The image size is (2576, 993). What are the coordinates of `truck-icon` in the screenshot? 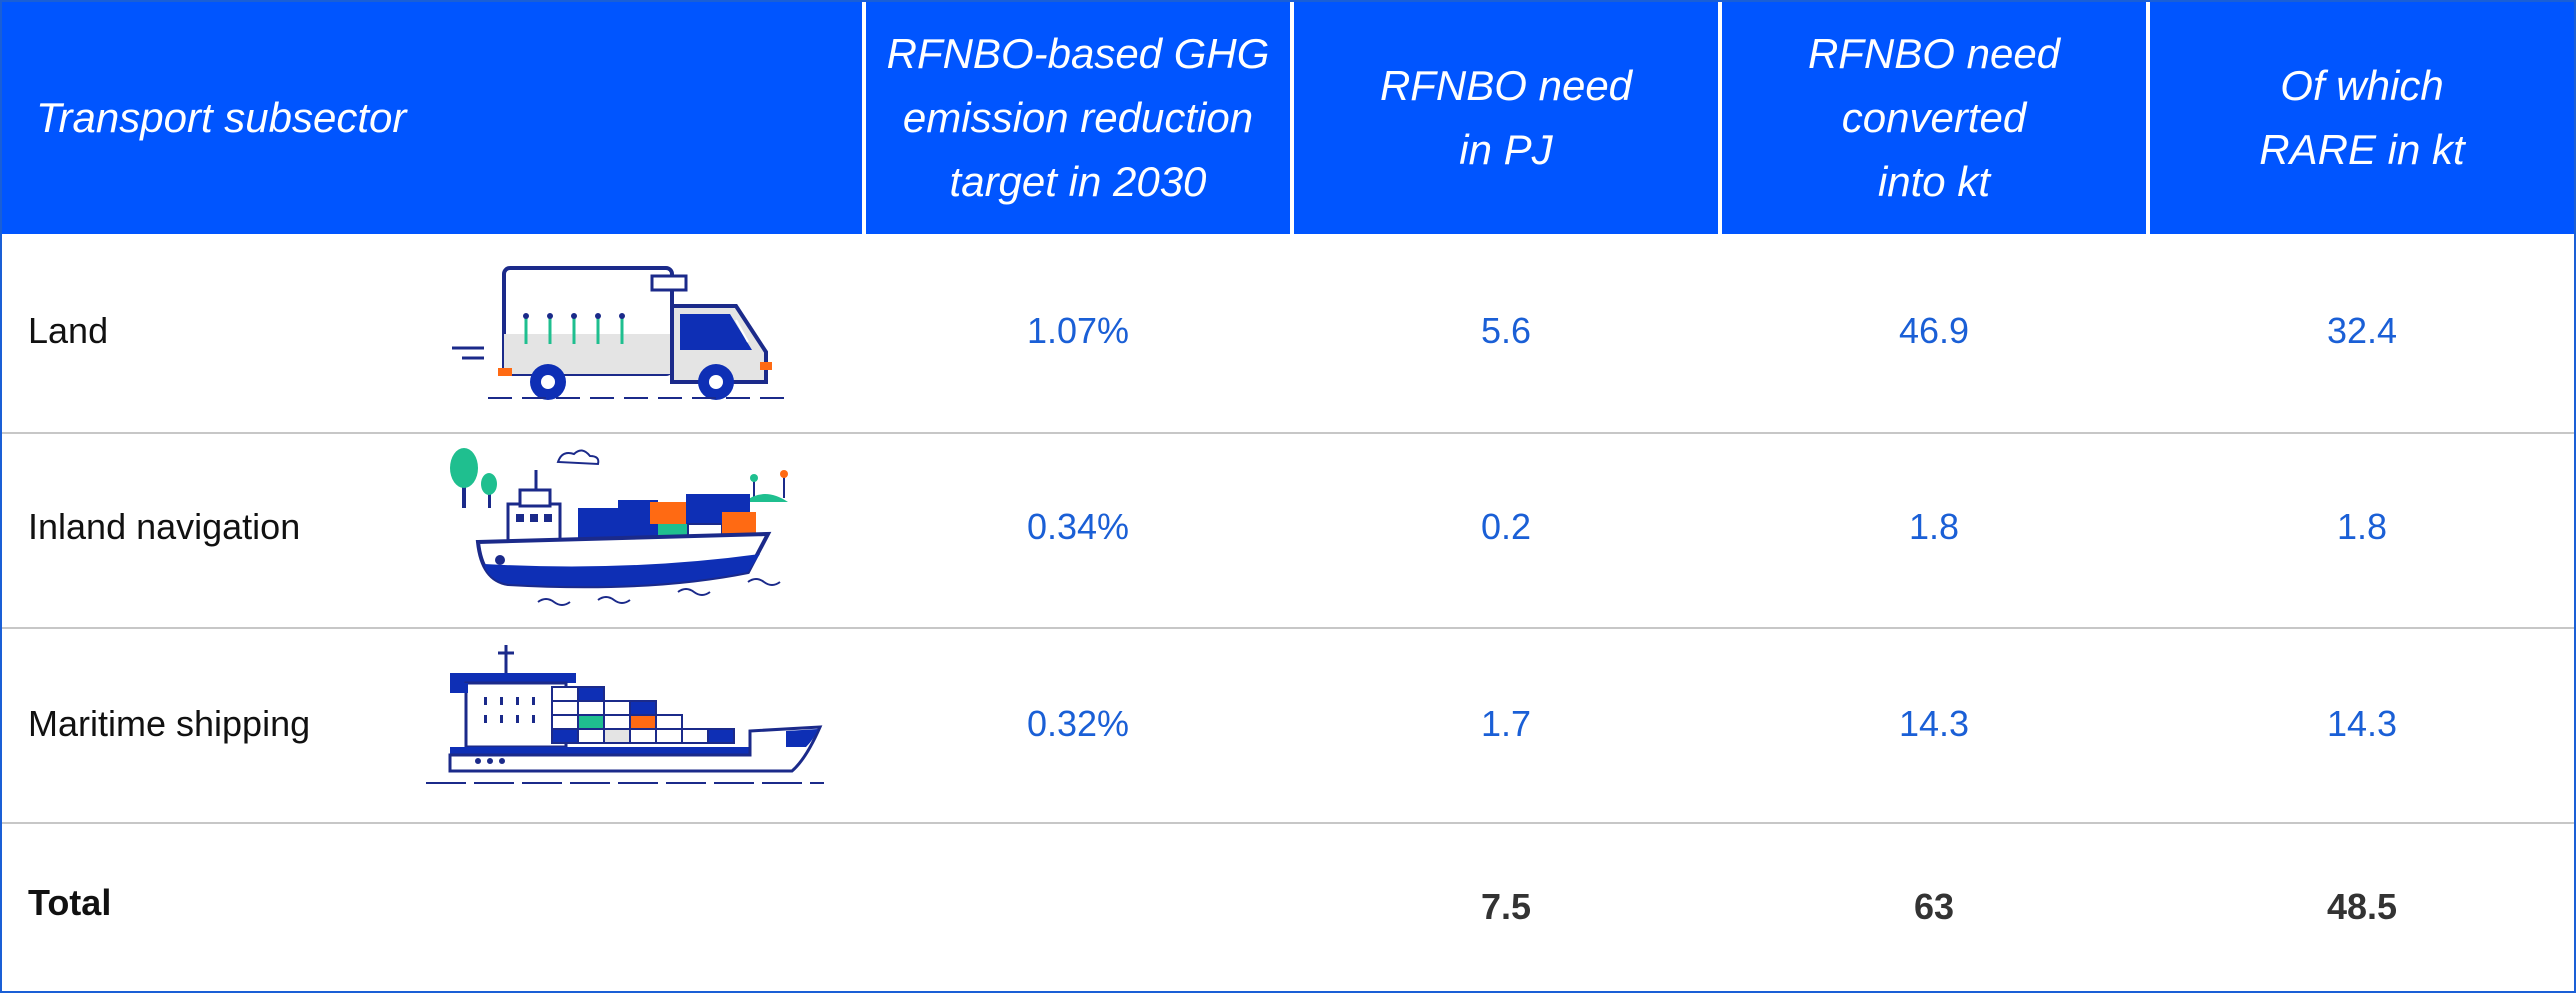 It's located at (620, 333).